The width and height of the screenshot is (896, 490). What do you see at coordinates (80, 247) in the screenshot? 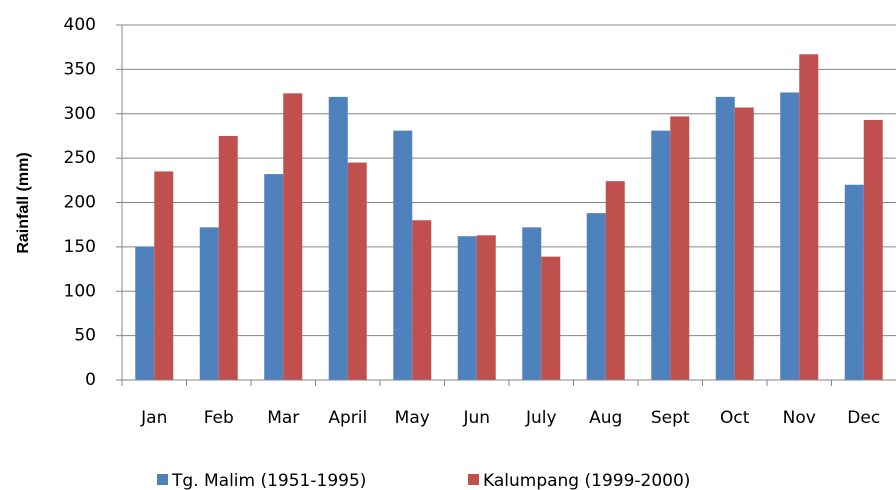
I see `y-tick-label: 150` at bounding box center [80, 247].